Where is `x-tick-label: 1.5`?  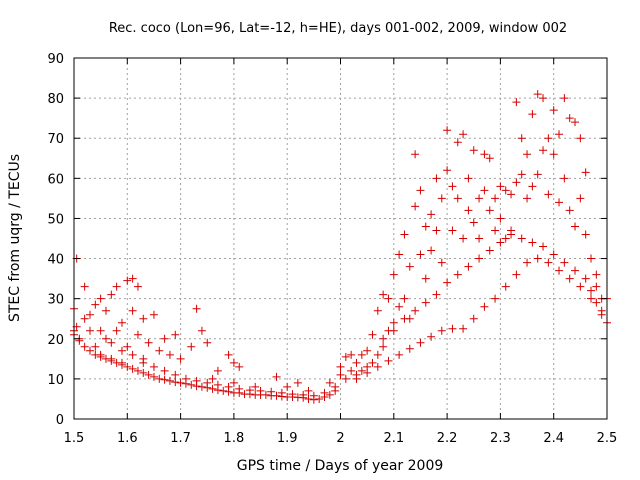
x-tick-label: 1.5 is located at coordinates (74, 438).